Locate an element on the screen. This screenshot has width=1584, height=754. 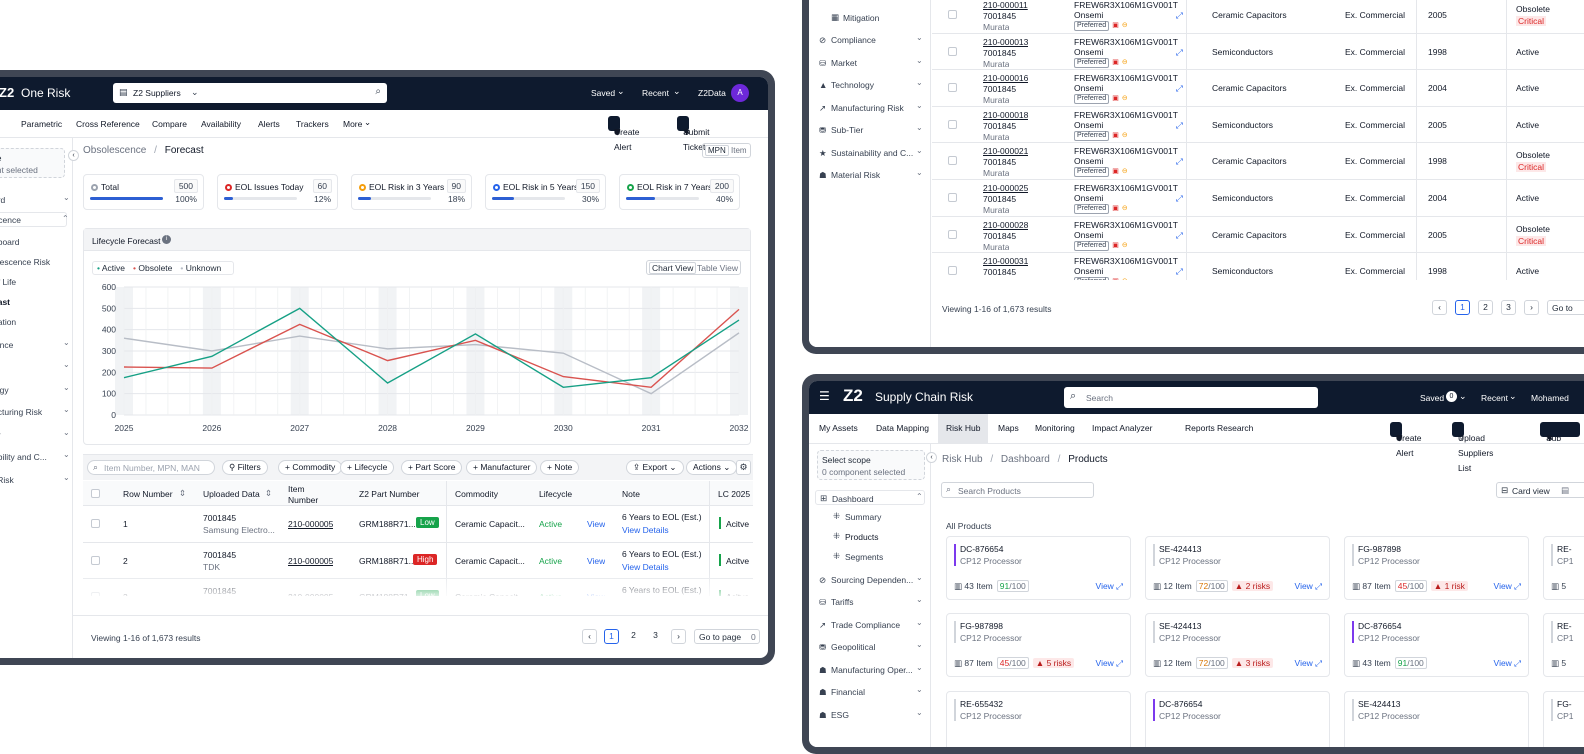
item-id-link: 210-000021 is located at coordinates (1006, 151).